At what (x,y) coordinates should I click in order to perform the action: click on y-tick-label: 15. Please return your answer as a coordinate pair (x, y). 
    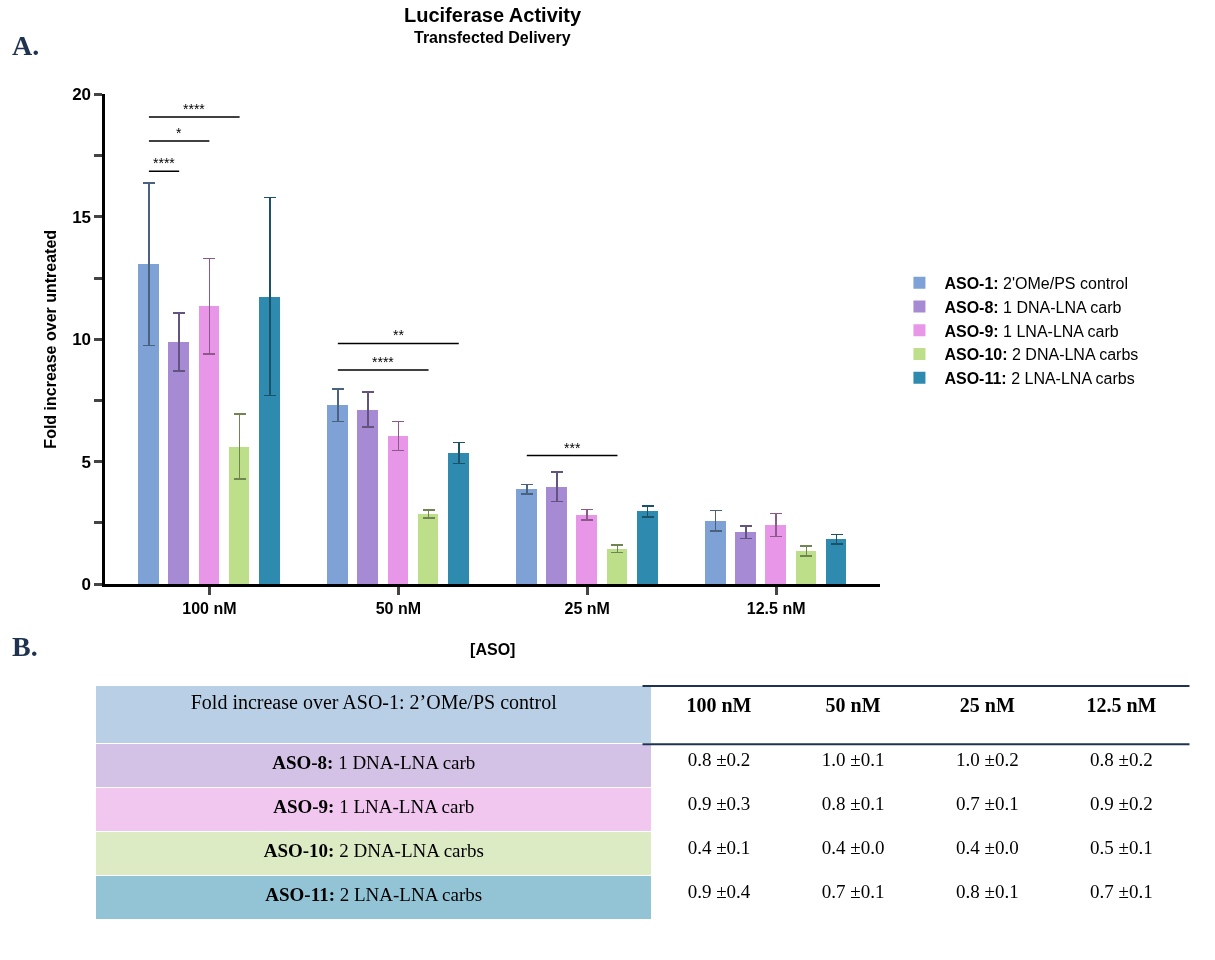
    Looking at the image, I should click on (82, 217).